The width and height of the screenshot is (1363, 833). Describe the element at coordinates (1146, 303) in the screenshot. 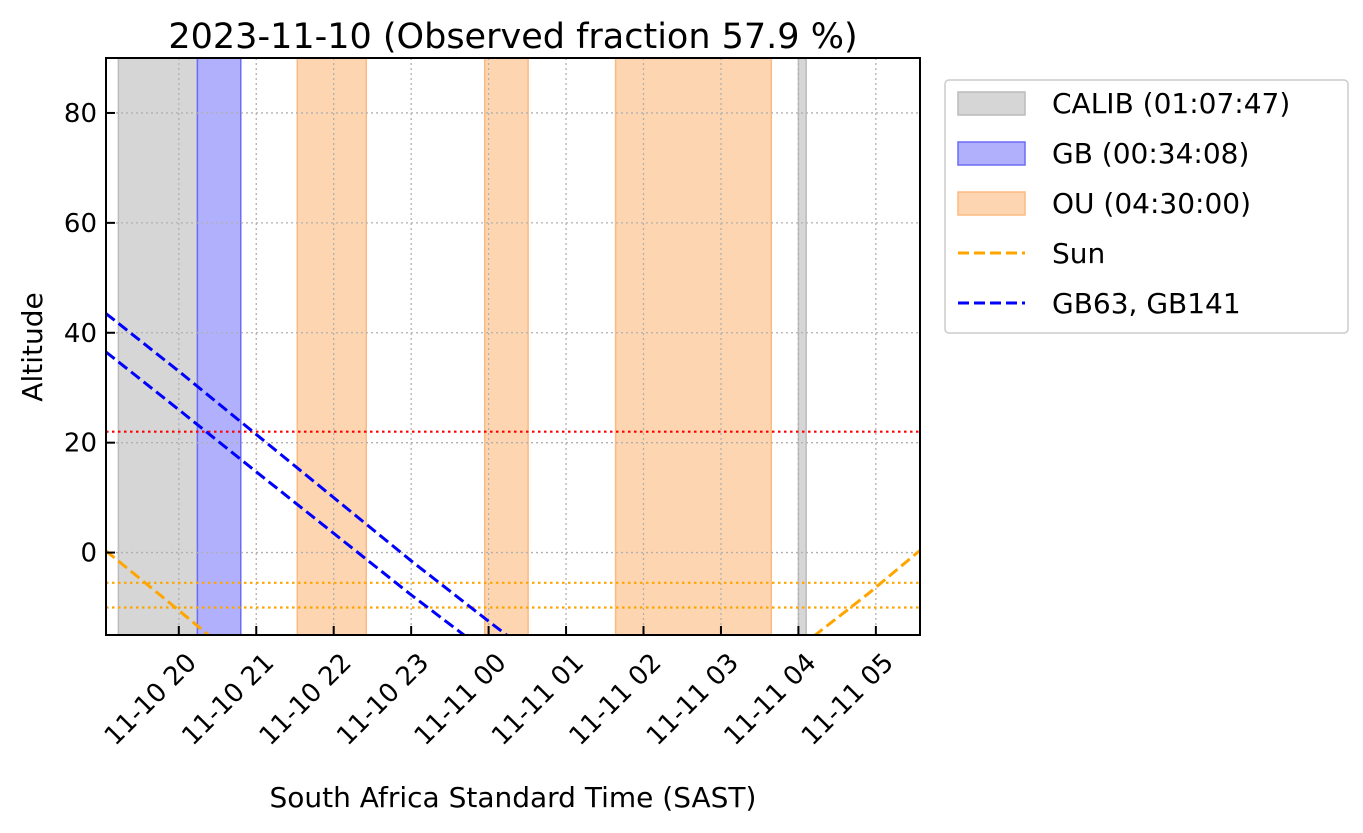

I see `legend-label: GB63, GB141` at that location.